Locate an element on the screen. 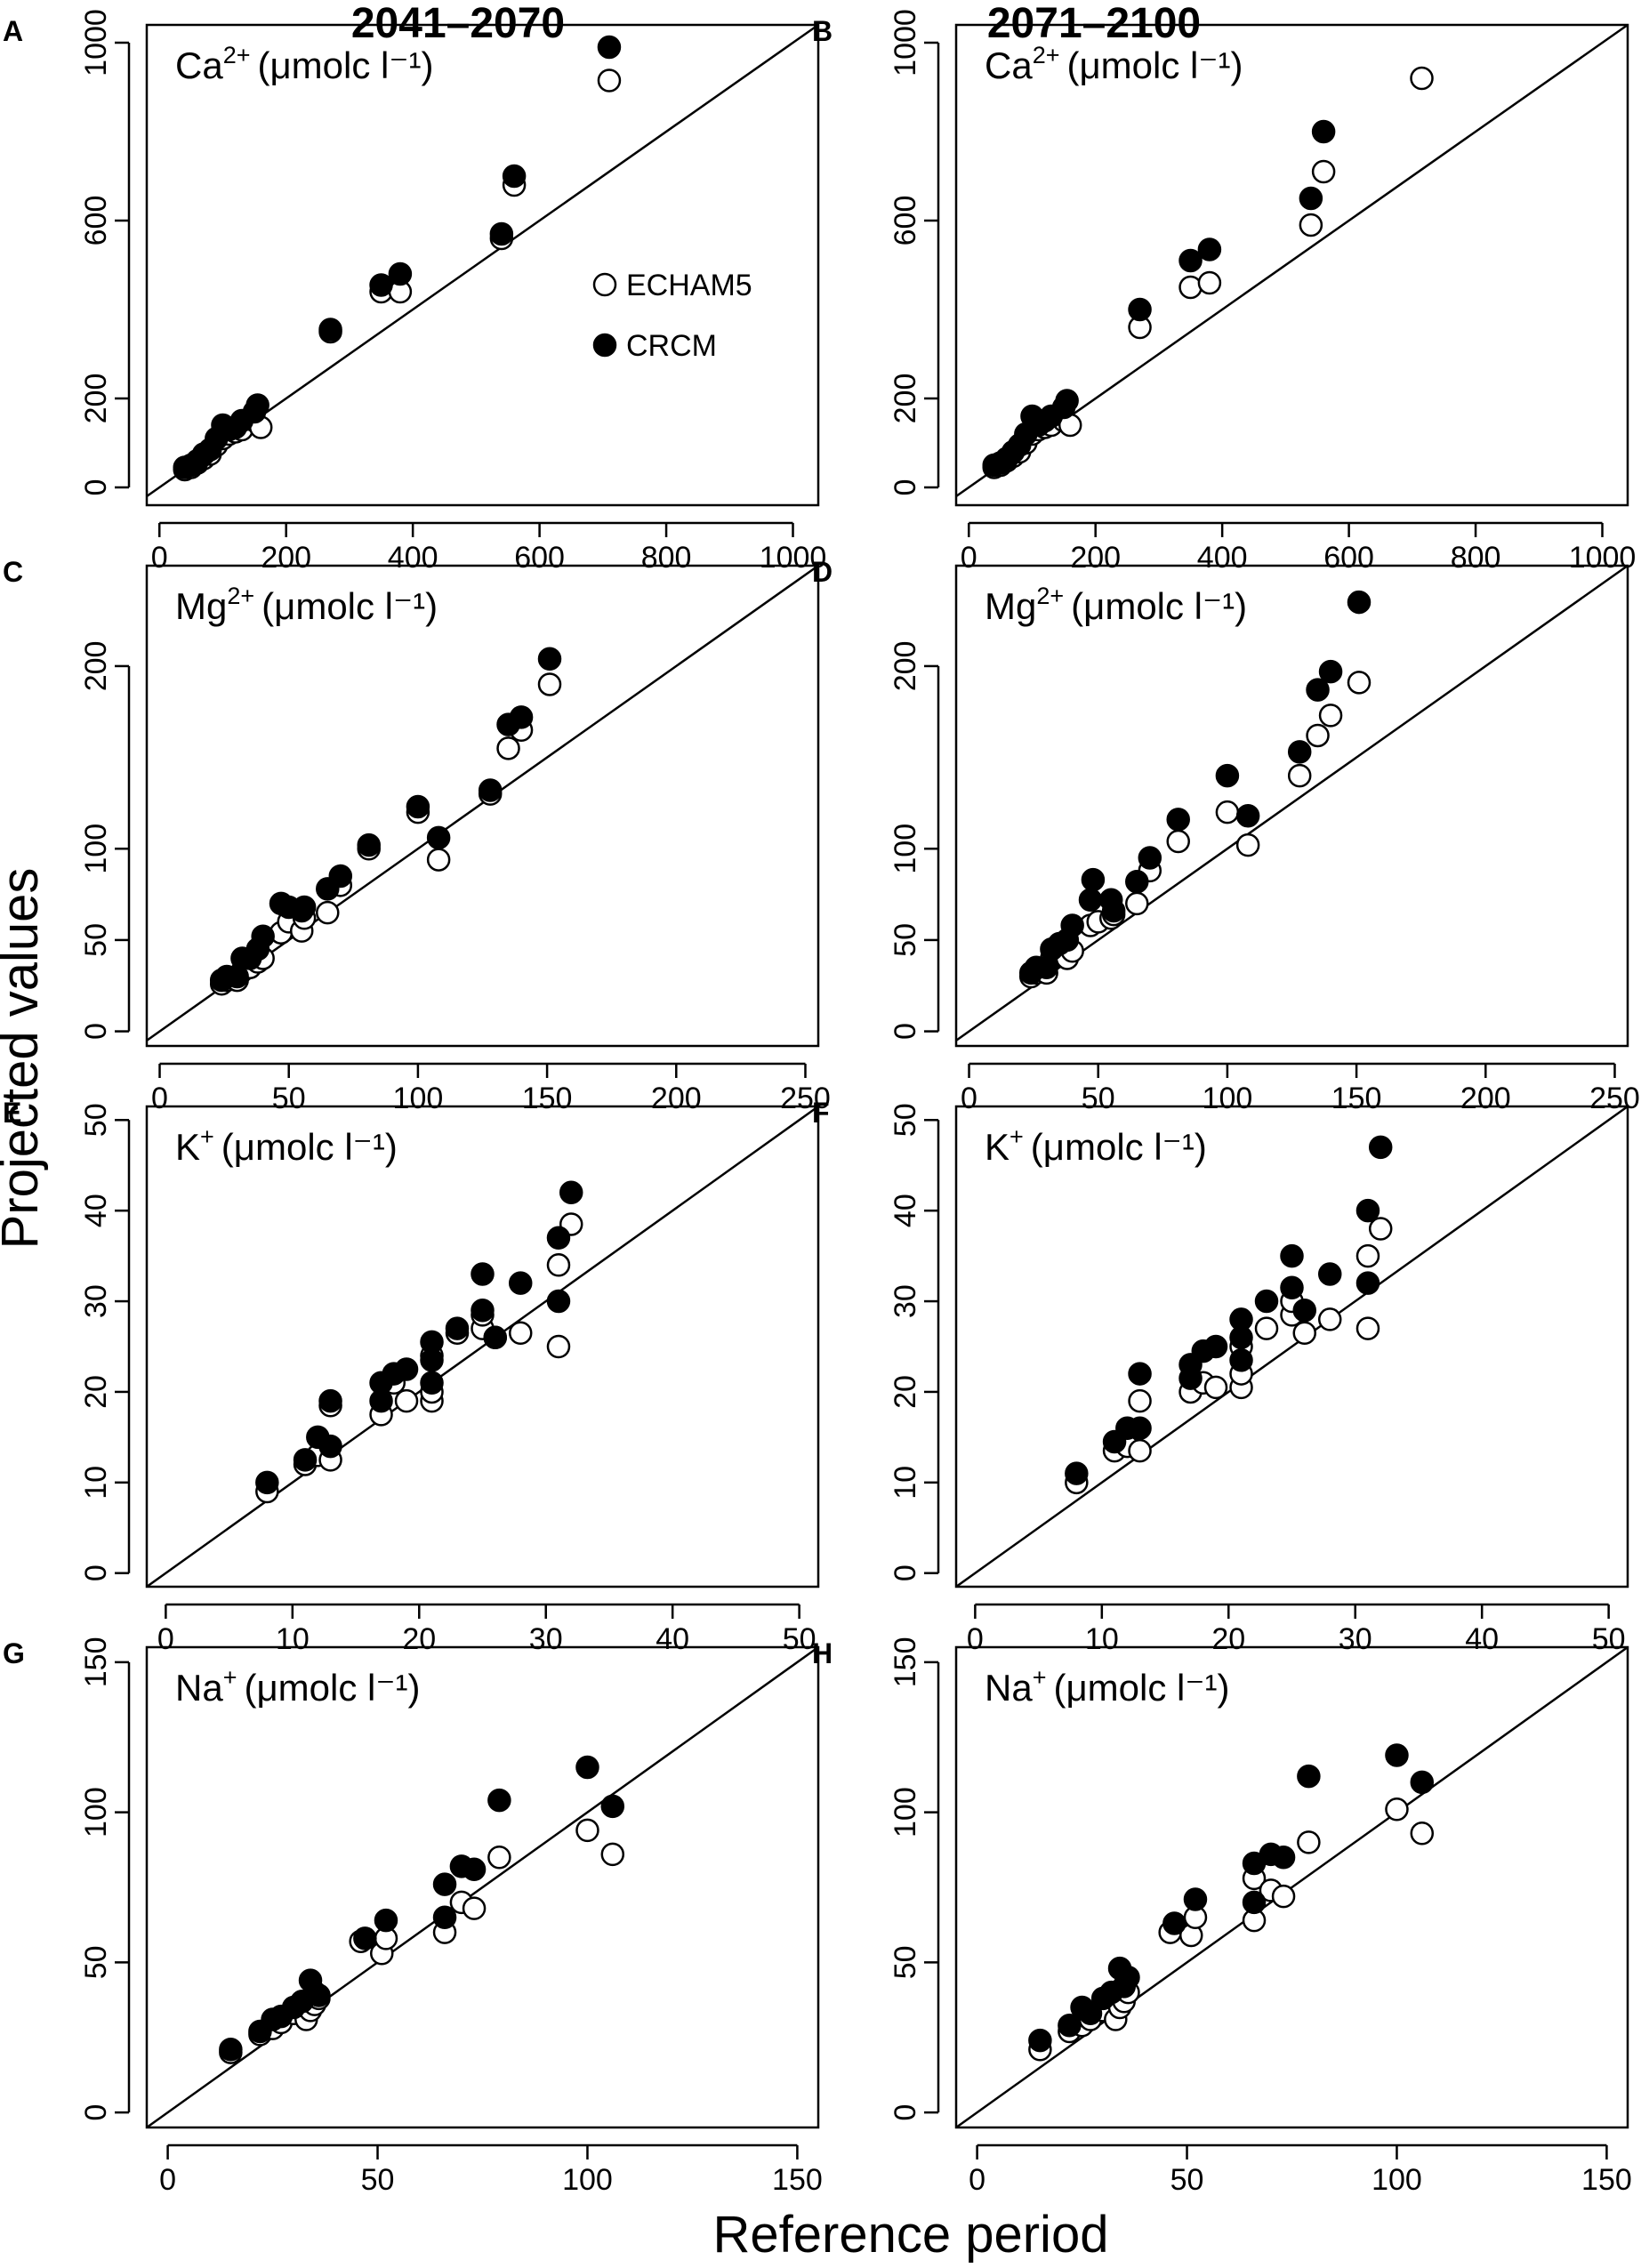 Image resolution: width=1641 pixels, height=2268 pixels. panel-letter: F is located at coordinates (821, 1113).